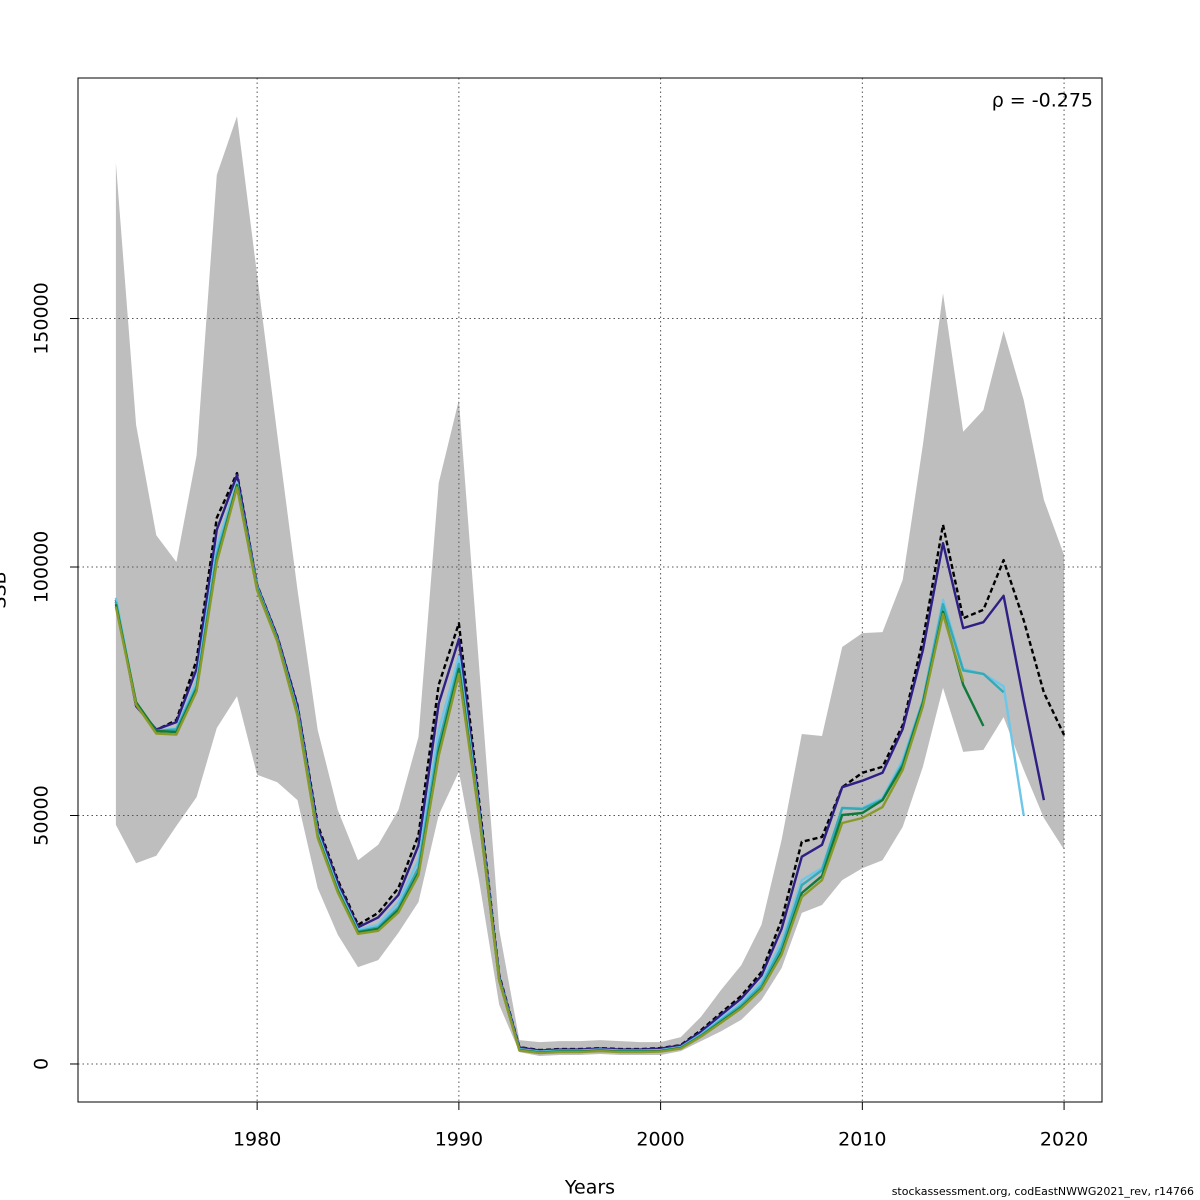 Image resolution: width=1200 pixels, height=1200 pixels. What do you see at coordinates (1042, 101) in the screenshot?
I see `rho-annotation: ρ = -0.275` at bounding box center [1042, 101].